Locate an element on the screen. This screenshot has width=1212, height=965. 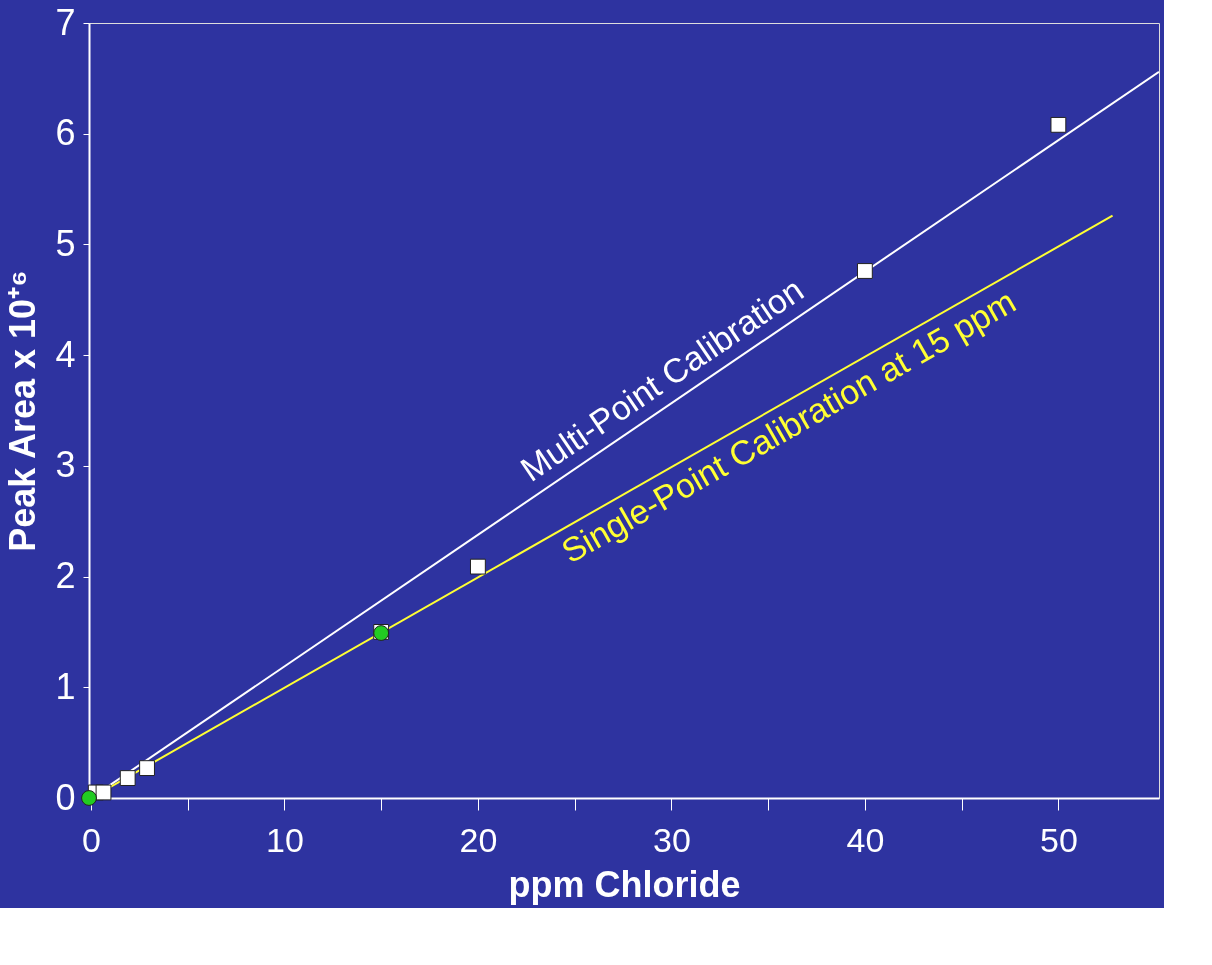
y-tick-label: 7 is located at coordinates (65, 22).